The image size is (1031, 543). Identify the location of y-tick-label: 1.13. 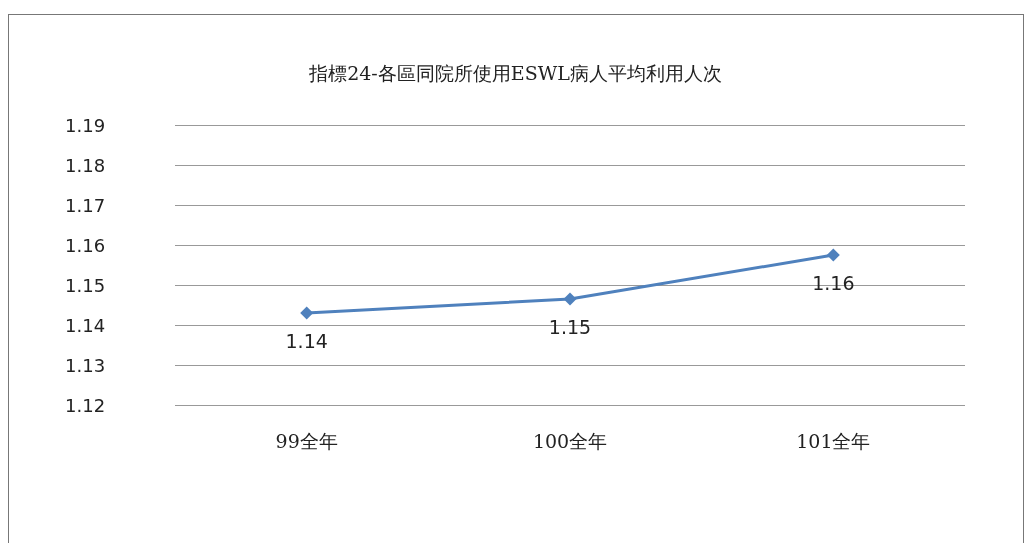
(85, 365).